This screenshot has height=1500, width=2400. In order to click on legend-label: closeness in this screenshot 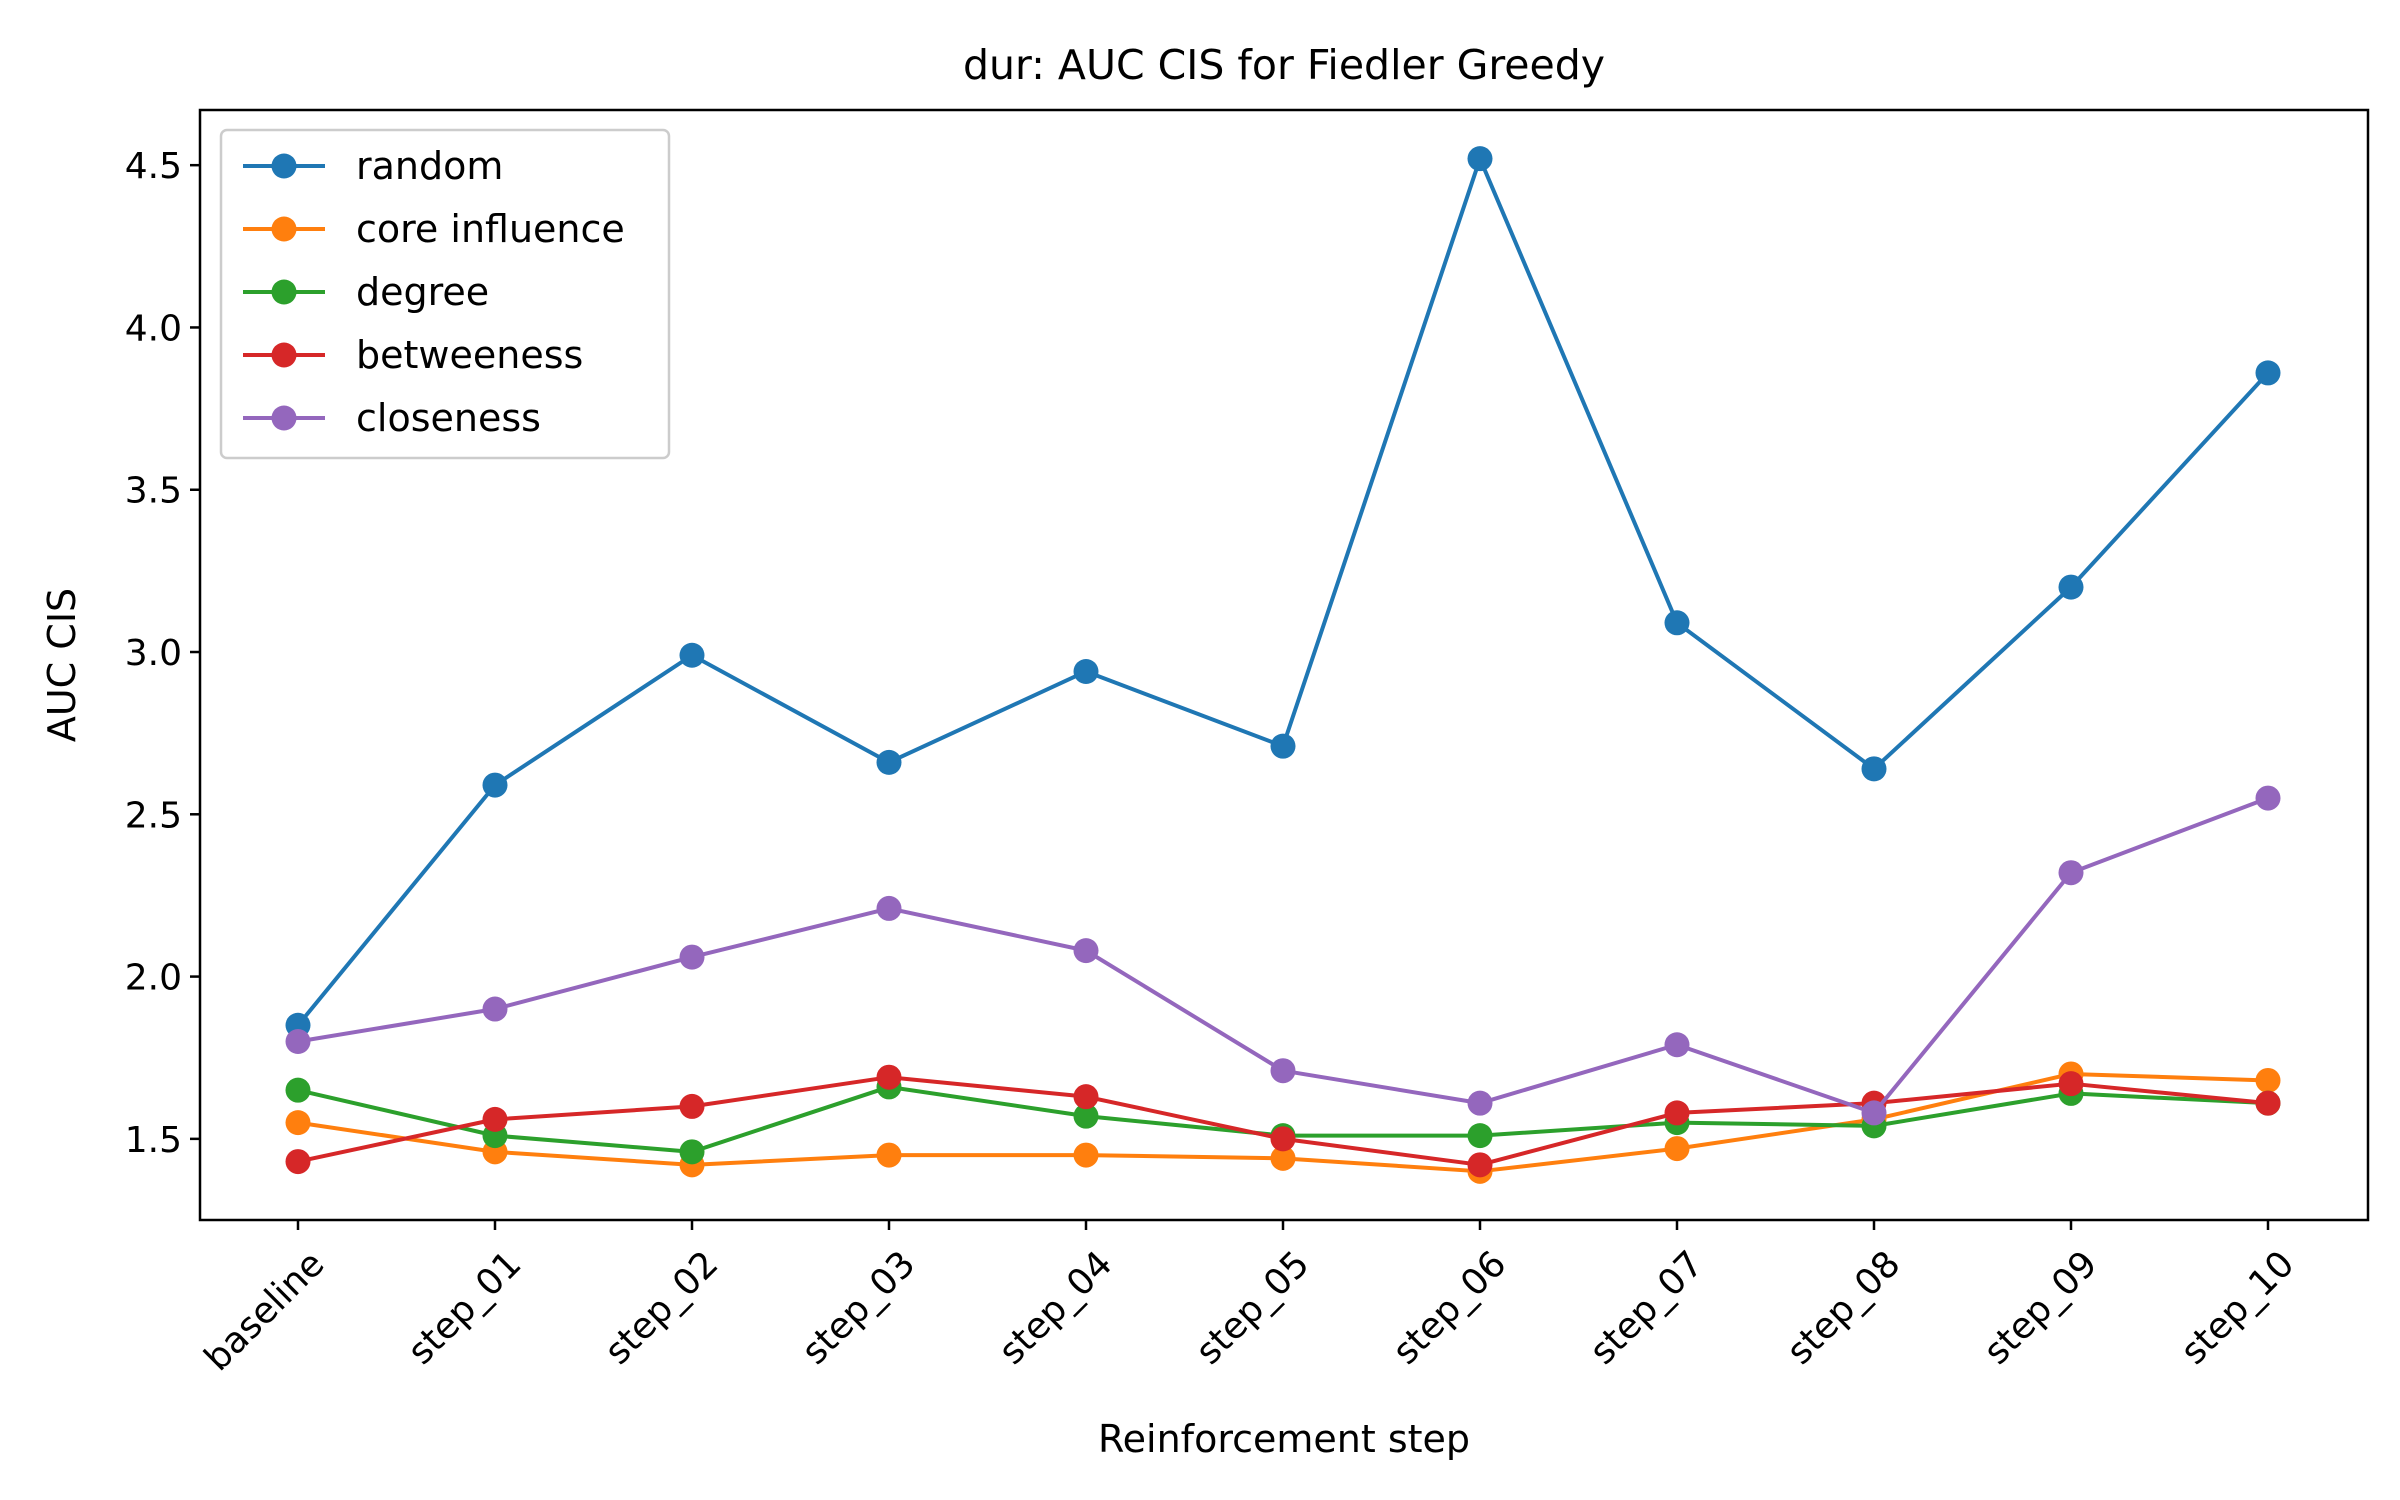, I will do `click(448, 418)`.